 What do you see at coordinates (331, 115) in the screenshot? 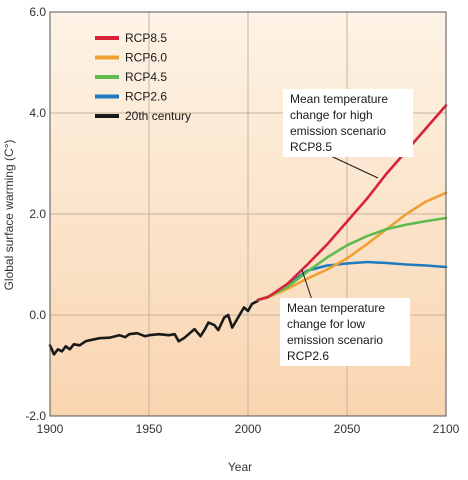
I see `annotation-high-line: change for high` at bounding box center [331, 115].